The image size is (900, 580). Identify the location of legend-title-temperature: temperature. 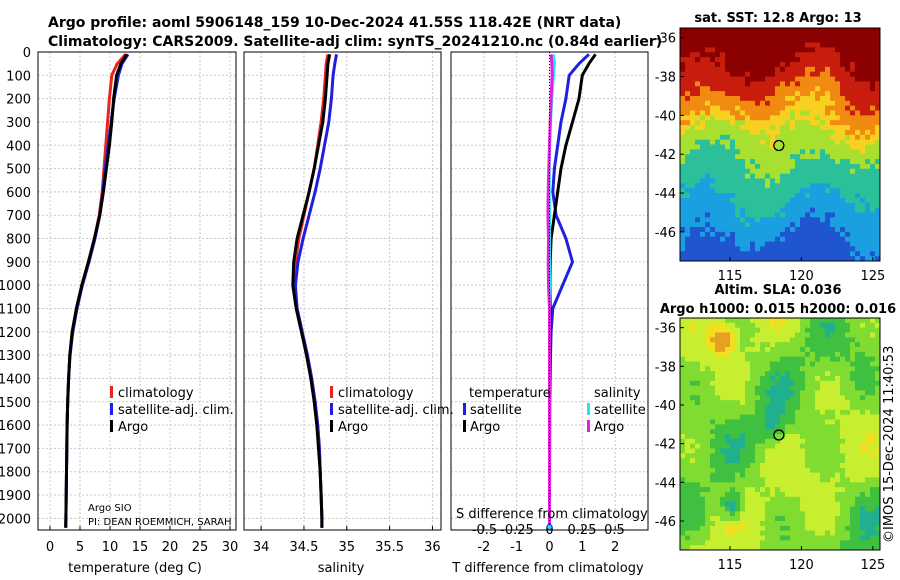
(510, 393).